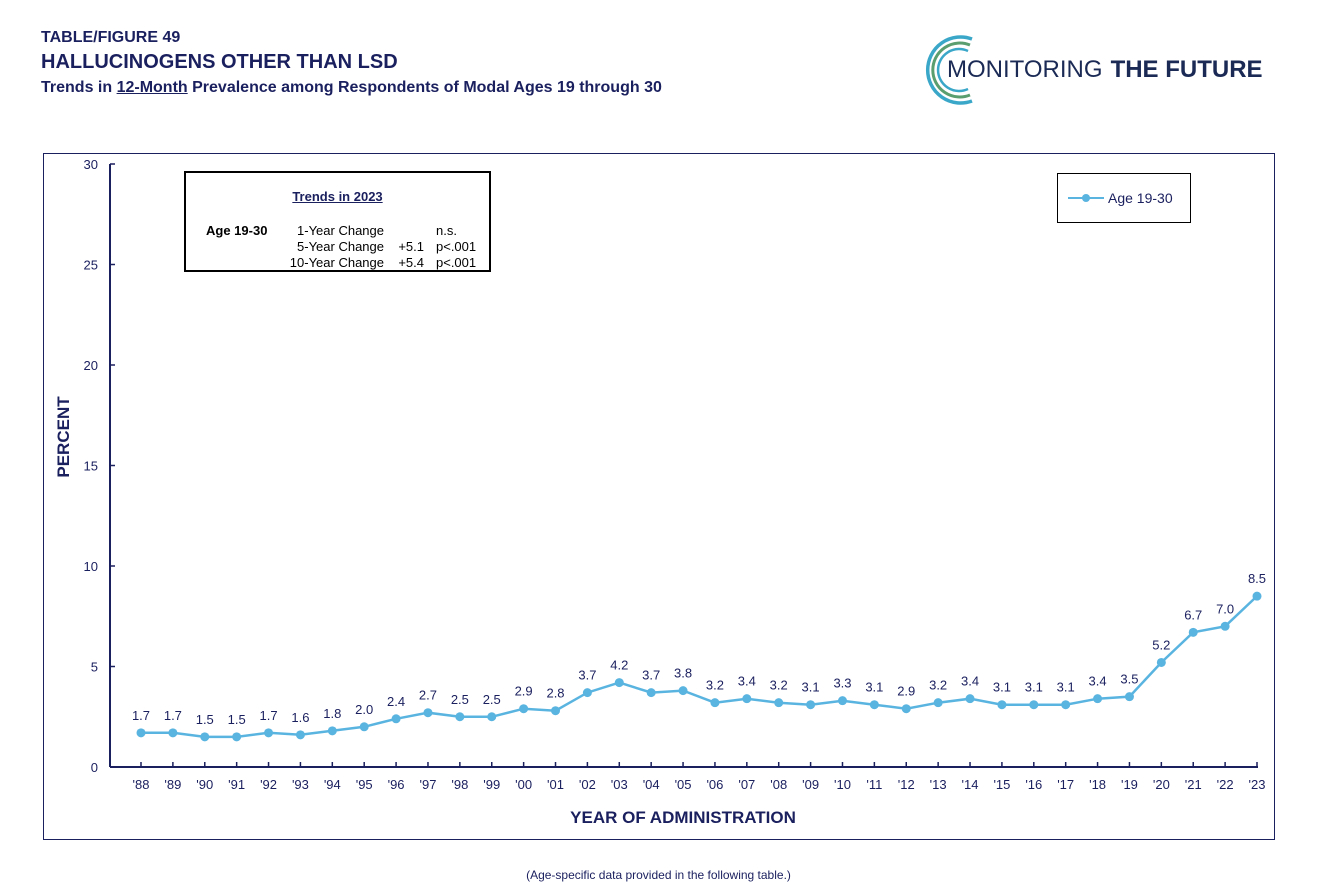 Image resolution: width=1317 pixels, height=882 pixels. Describe the element at coordinates (364, 784) in the screenshot. I see `x-tick-label: '95` at that location.